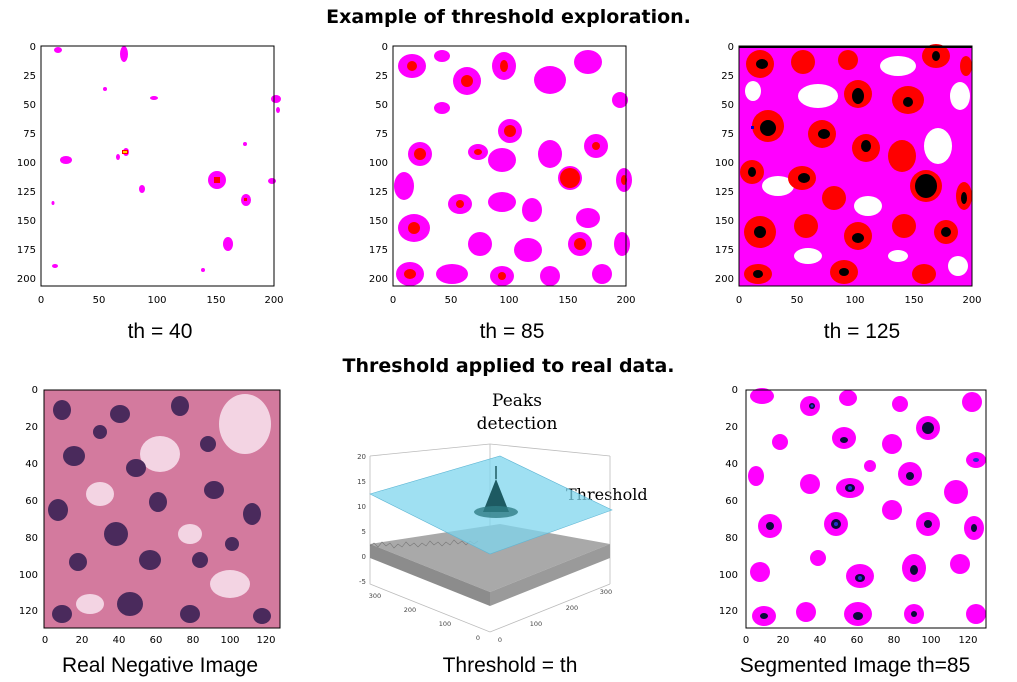 The width and height of the screenshot is (1017, 682). Describe the element at coordinates (512, 331) in the screenshot. I see `caption-th-85: th = 85` at that location.